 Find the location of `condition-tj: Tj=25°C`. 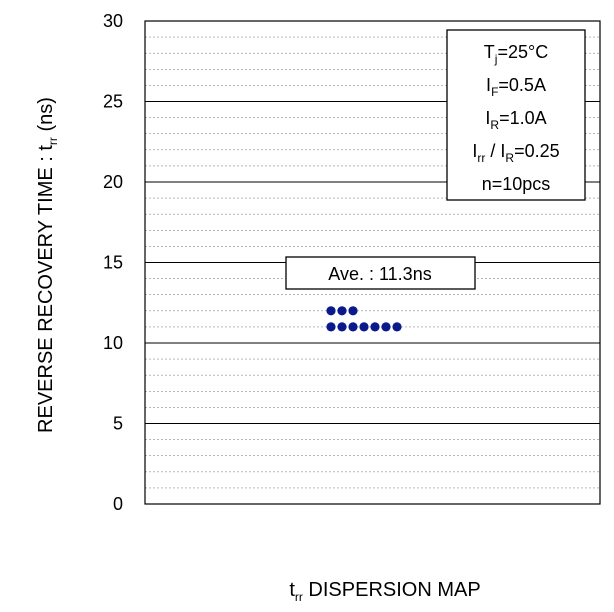

condition-tj: Tj=25°C is located at coordinates (516, 54).